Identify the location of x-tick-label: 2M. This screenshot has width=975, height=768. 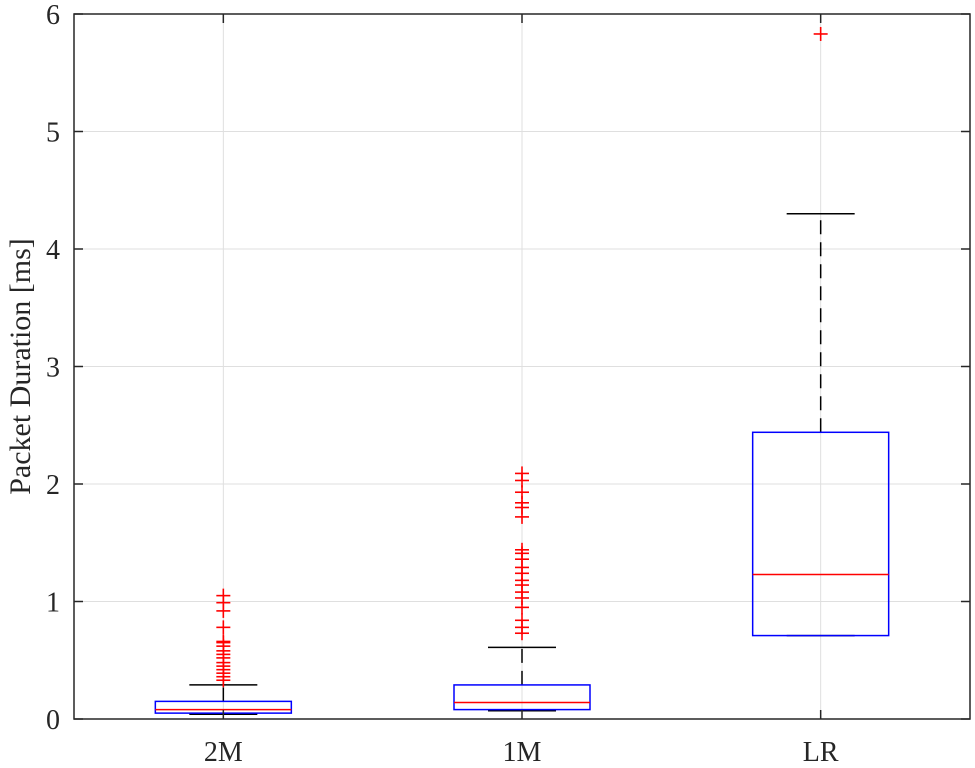
(223, 752).